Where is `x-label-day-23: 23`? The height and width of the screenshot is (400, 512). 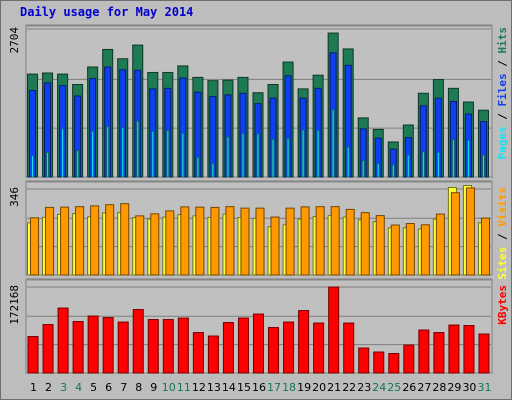
x-label-day-23: 23 is located at coordinates (364, 387).